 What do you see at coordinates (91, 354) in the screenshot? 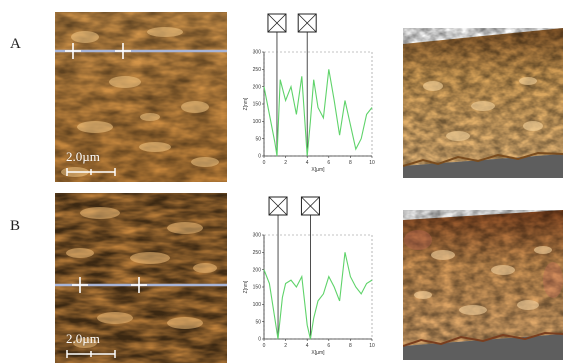
I see `scale-bar-b` at bounding box center [91, 354].